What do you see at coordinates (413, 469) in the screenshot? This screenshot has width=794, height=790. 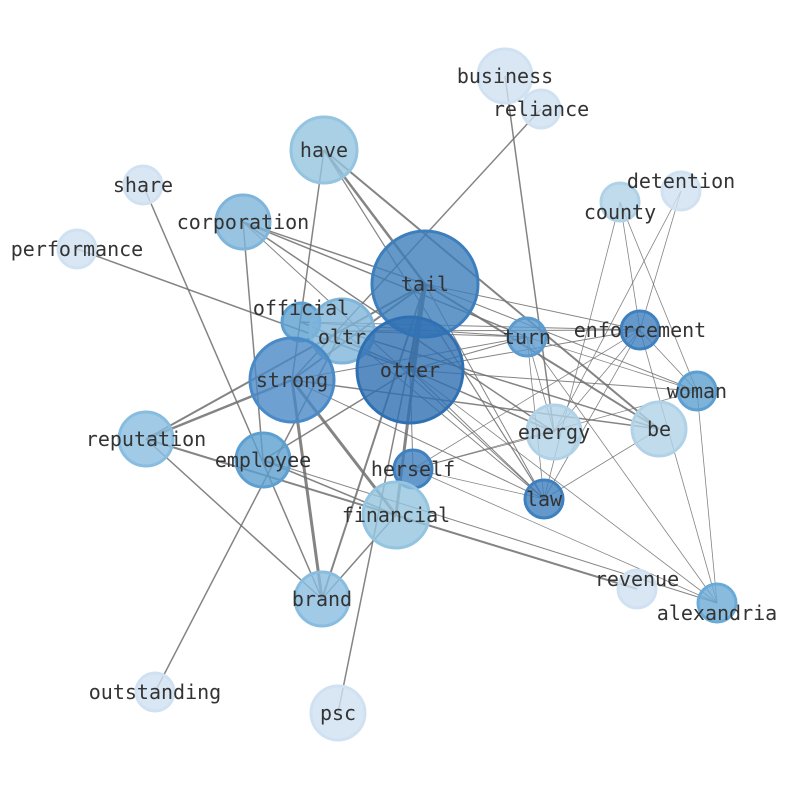 I see `node-label-herself: herself` at bounding box center [413, 469].